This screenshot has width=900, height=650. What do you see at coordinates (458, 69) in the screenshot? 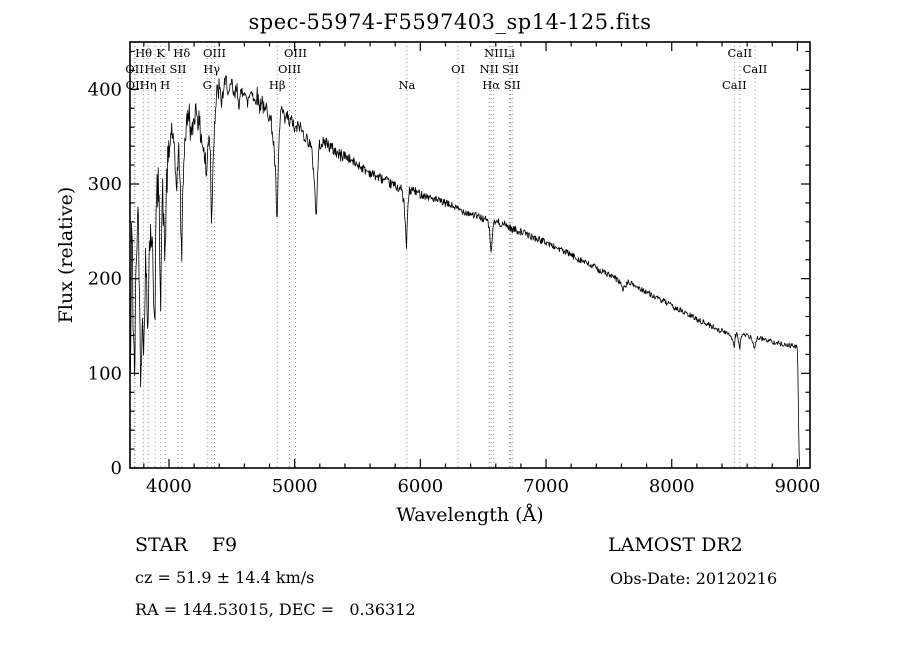
I see `spectral-line-label: OI` at bounding box center [458, 69].